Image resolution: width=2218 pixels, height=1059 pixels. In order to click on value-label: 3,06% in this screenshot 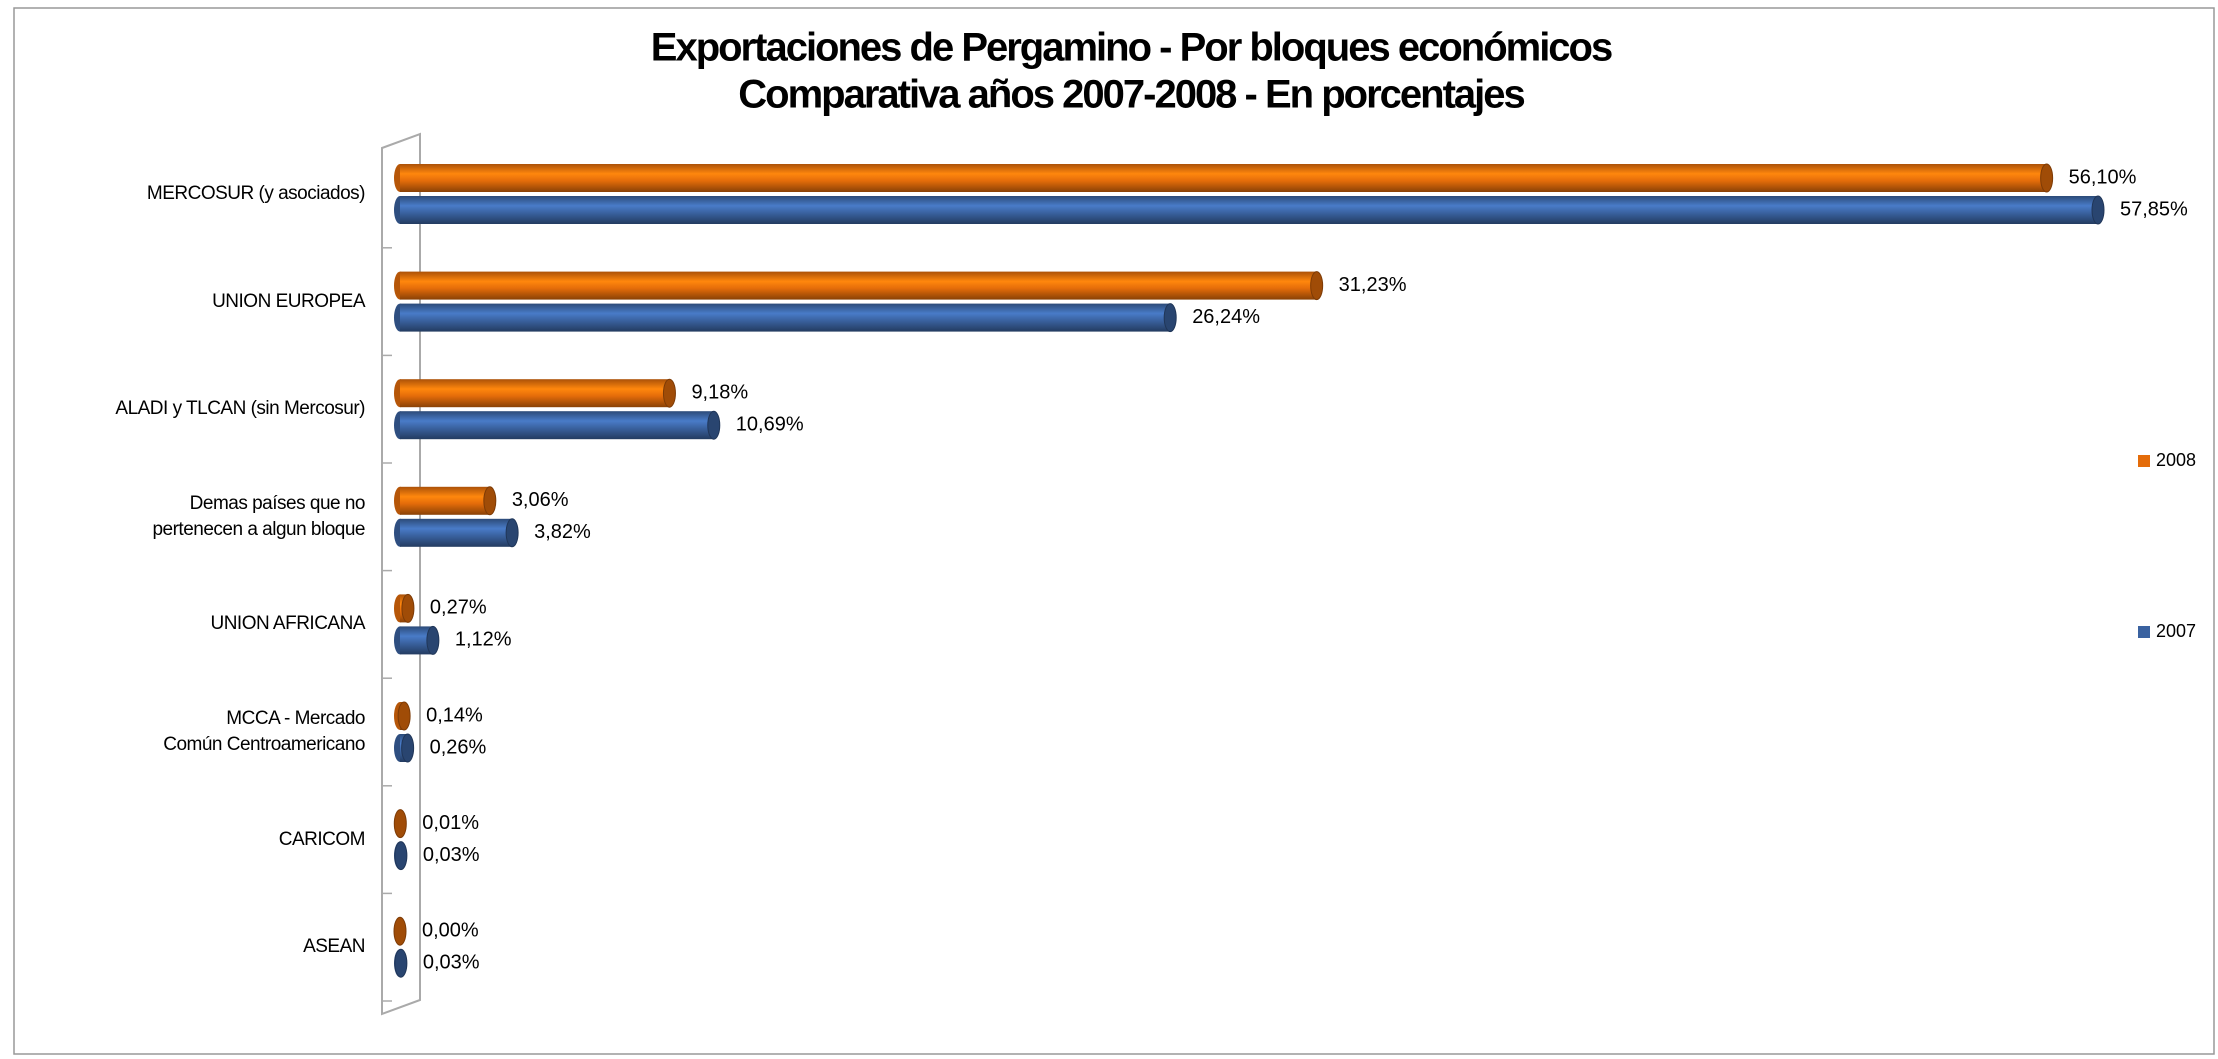, I will do `click(540, 500)`.